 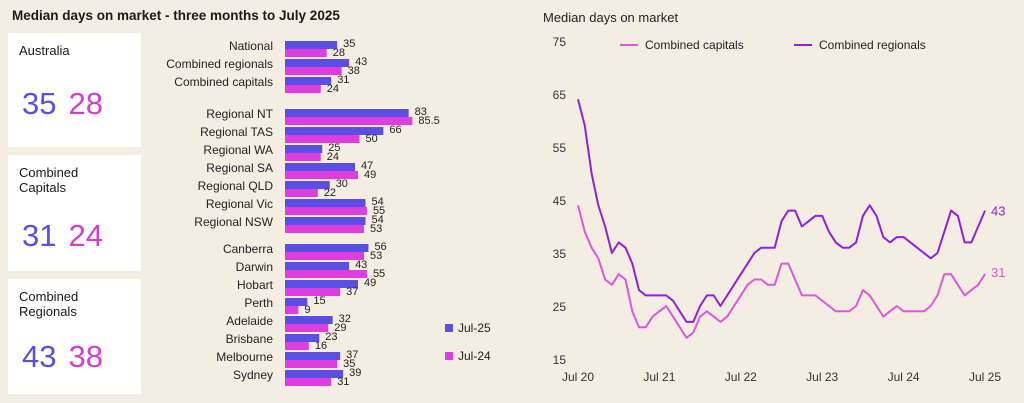 What do you see at coordinates (352, 292) in the screenshot?
I see `bar-value-jul24: 37` at bounding box center [352, 292].